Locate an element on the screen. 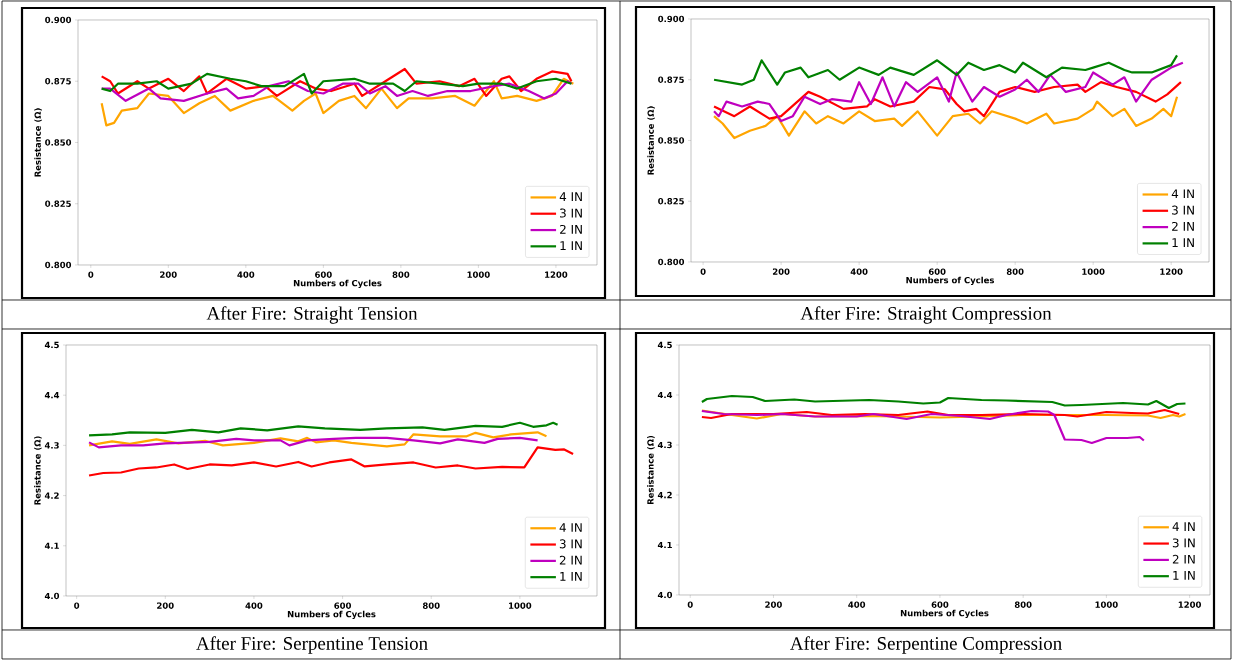 The height and width of the screenshot is (660, 1233). text: After Fire: Straight Tension is located at coordinates (312, 315).